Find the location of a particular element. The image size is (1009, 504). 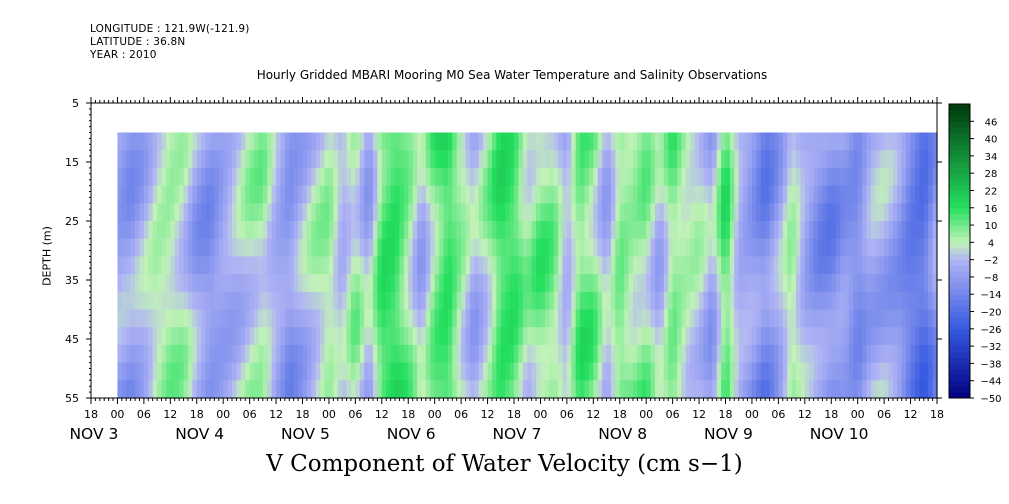

x-day-label: NOV 7 is located at coordinates (516, 434).